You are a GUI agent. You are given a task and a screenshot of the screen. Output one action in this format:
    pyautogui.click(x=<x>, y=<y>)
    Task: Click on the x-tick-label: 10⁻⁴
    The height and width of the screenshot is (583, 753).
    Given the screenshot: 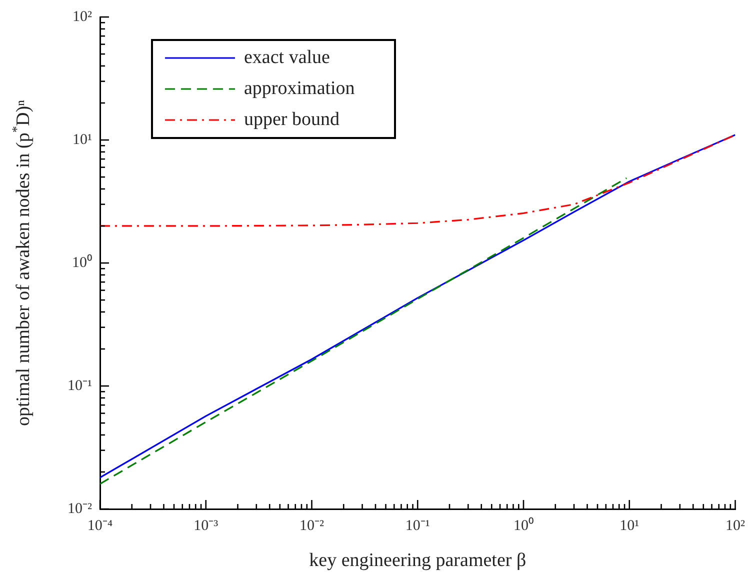 What is the action you would take?
    pyautogui.click(x=100, y=526)
    